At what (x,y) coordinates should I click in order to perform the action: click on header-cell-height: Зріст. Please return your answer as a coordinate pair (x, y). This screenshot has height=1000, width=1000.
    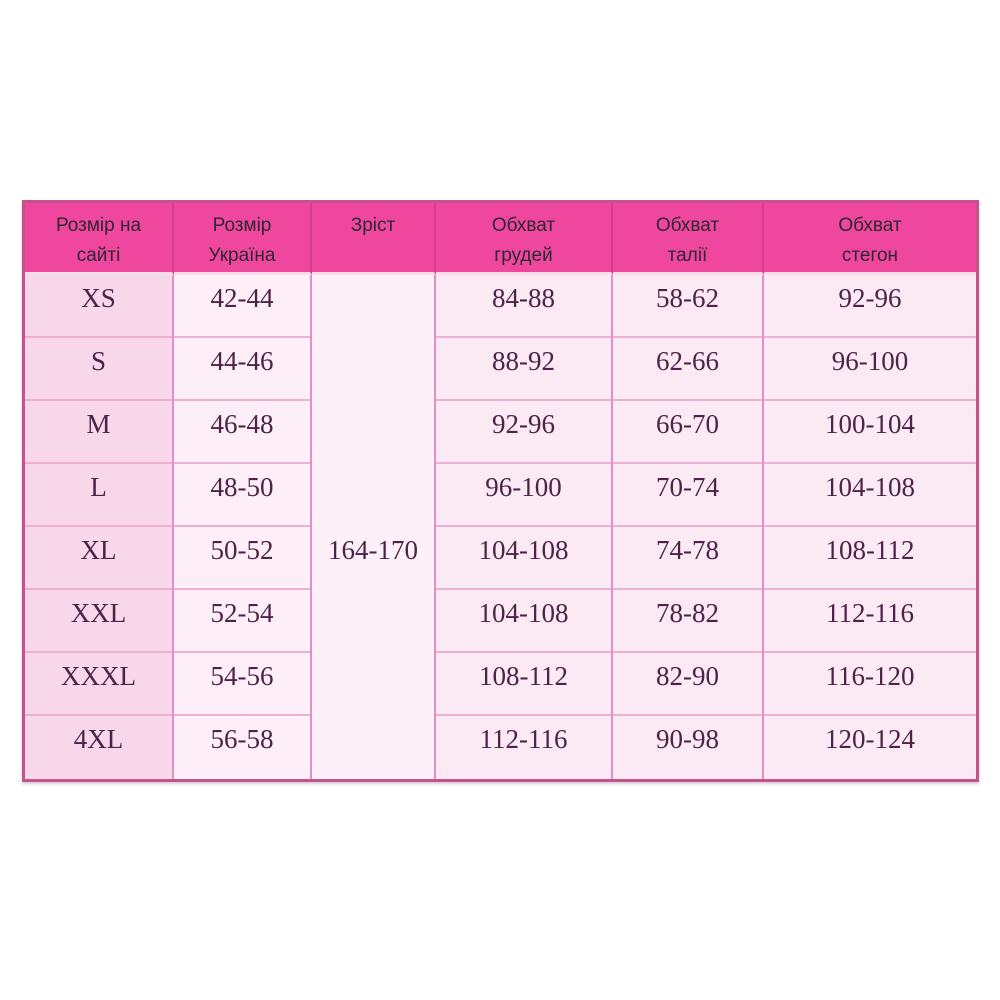
    Looking at the image, I should click on (374, 239).